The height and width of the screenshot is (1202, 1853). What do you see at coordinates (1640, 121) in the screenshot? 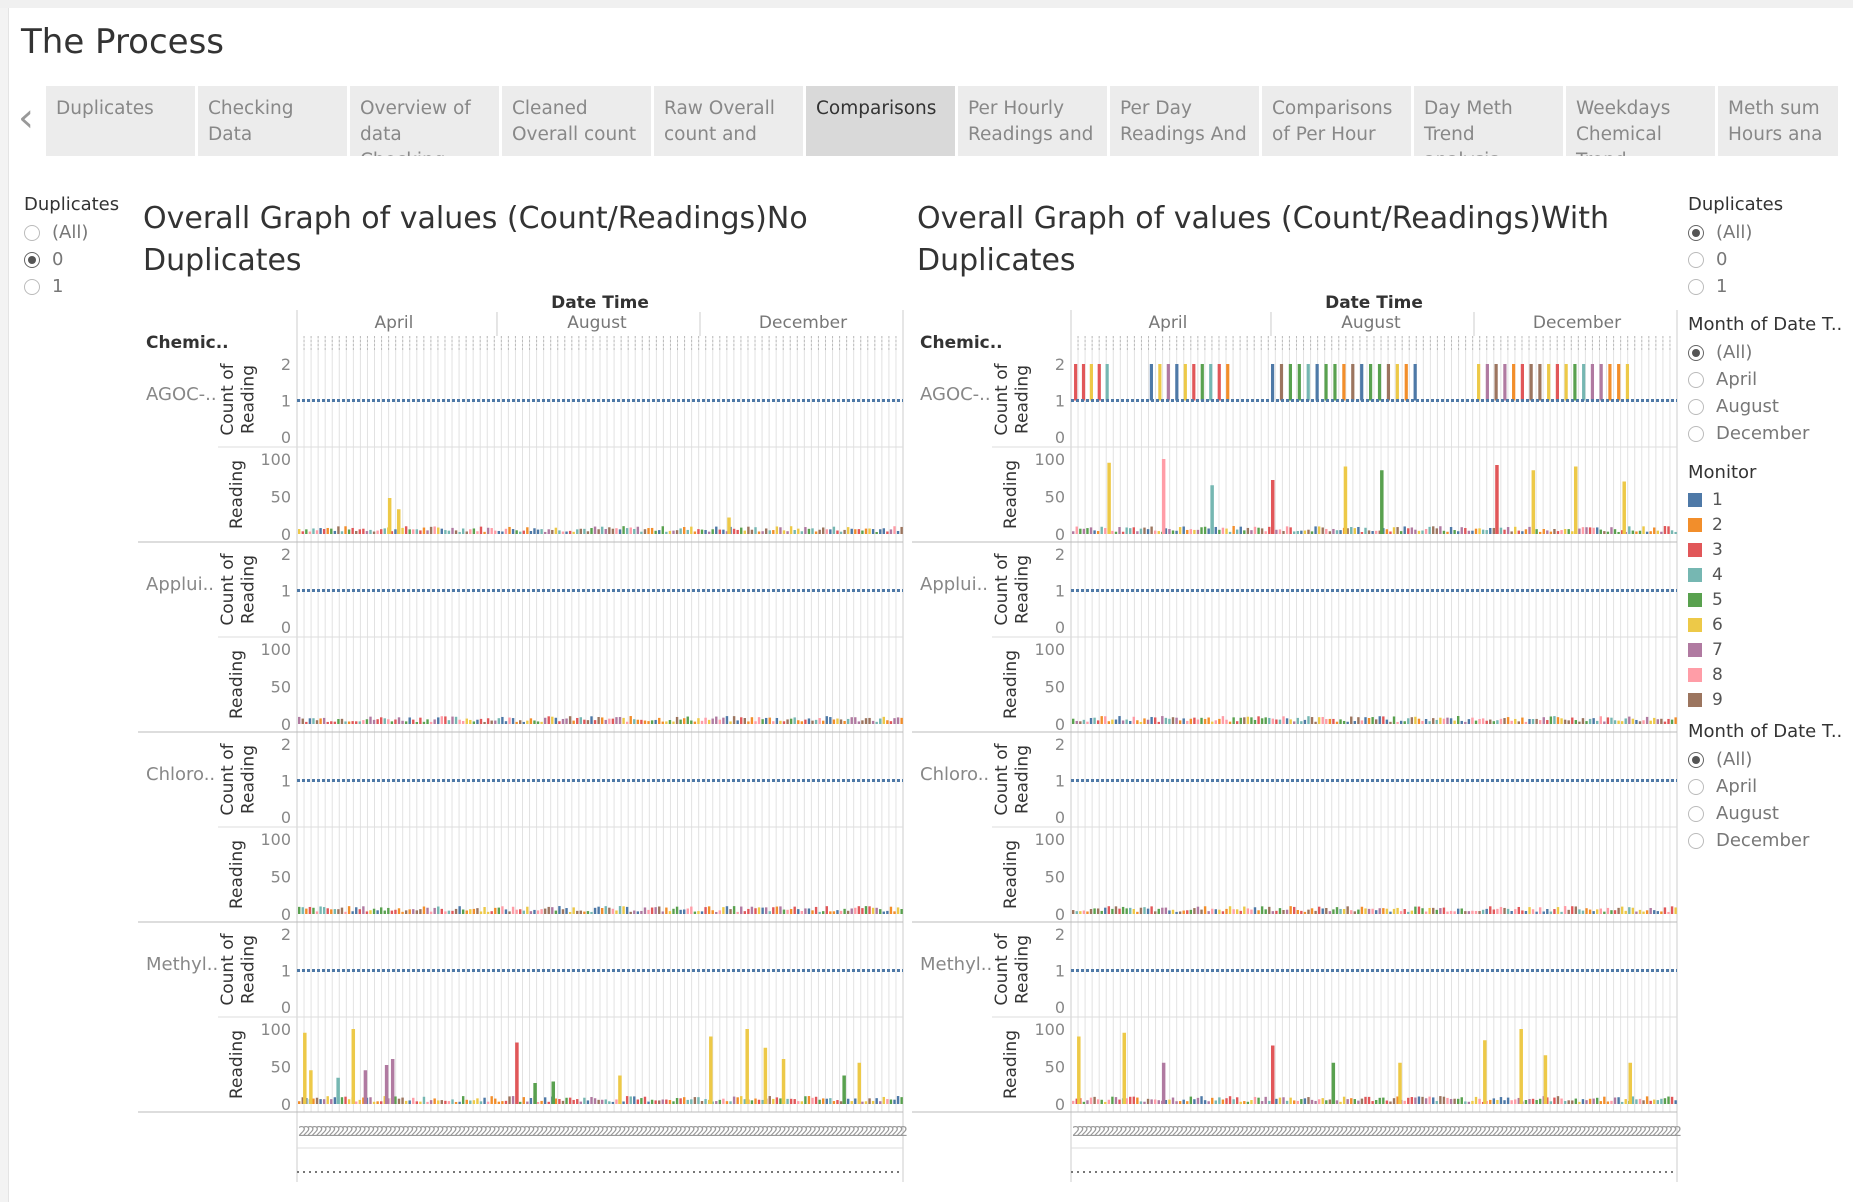
I see `tab-11: Weekdays Chemical Trend` at bounding box center [1640, 121].